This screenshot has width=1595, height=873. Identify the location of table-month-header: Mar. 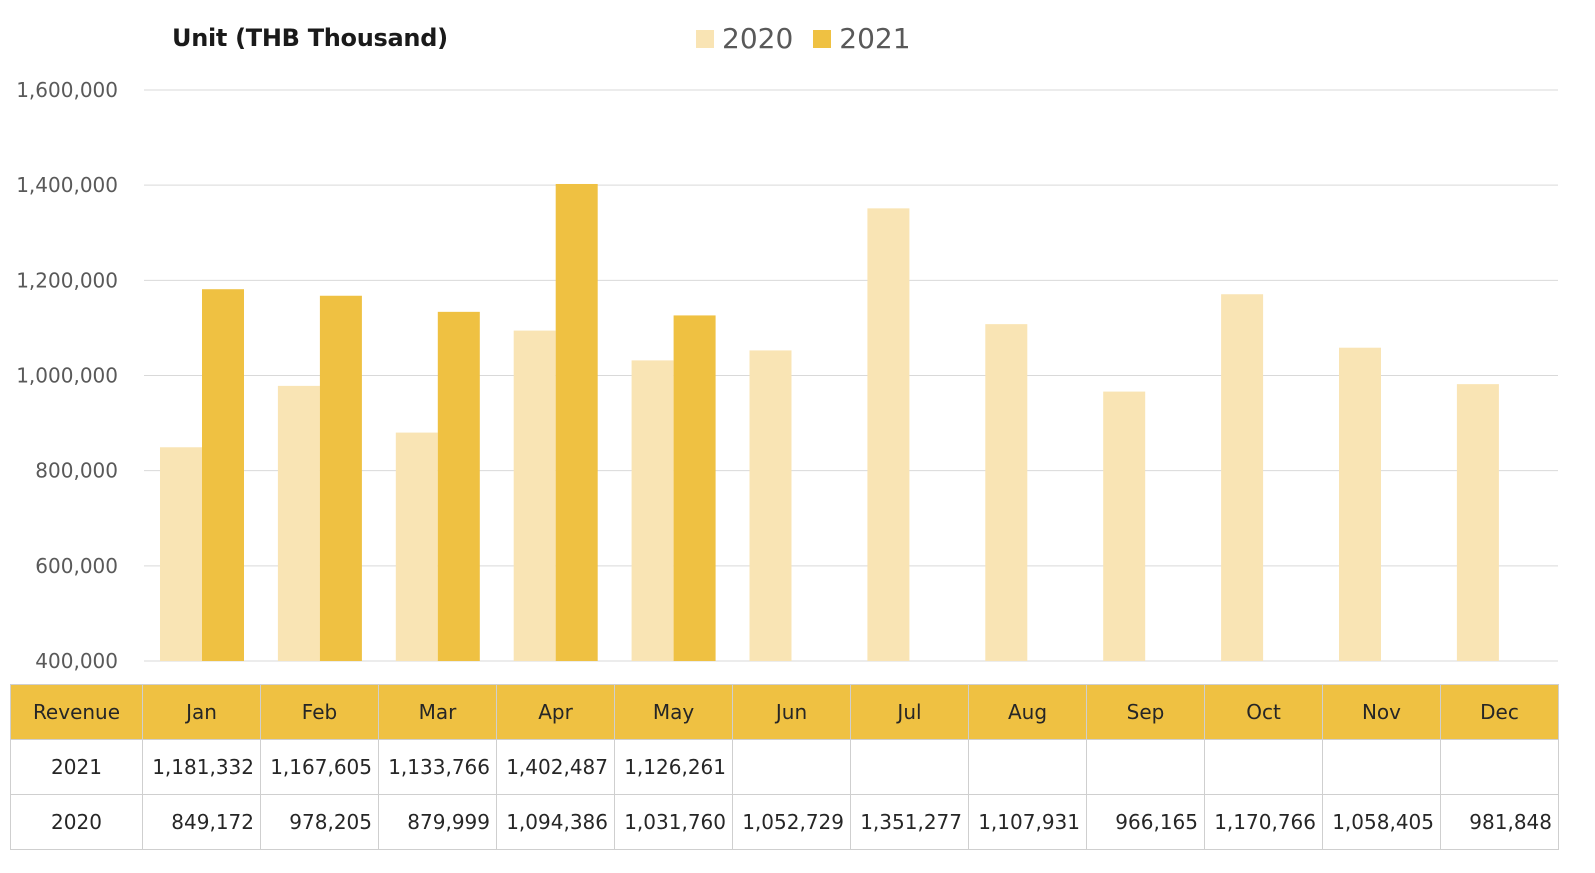
(437, 712).